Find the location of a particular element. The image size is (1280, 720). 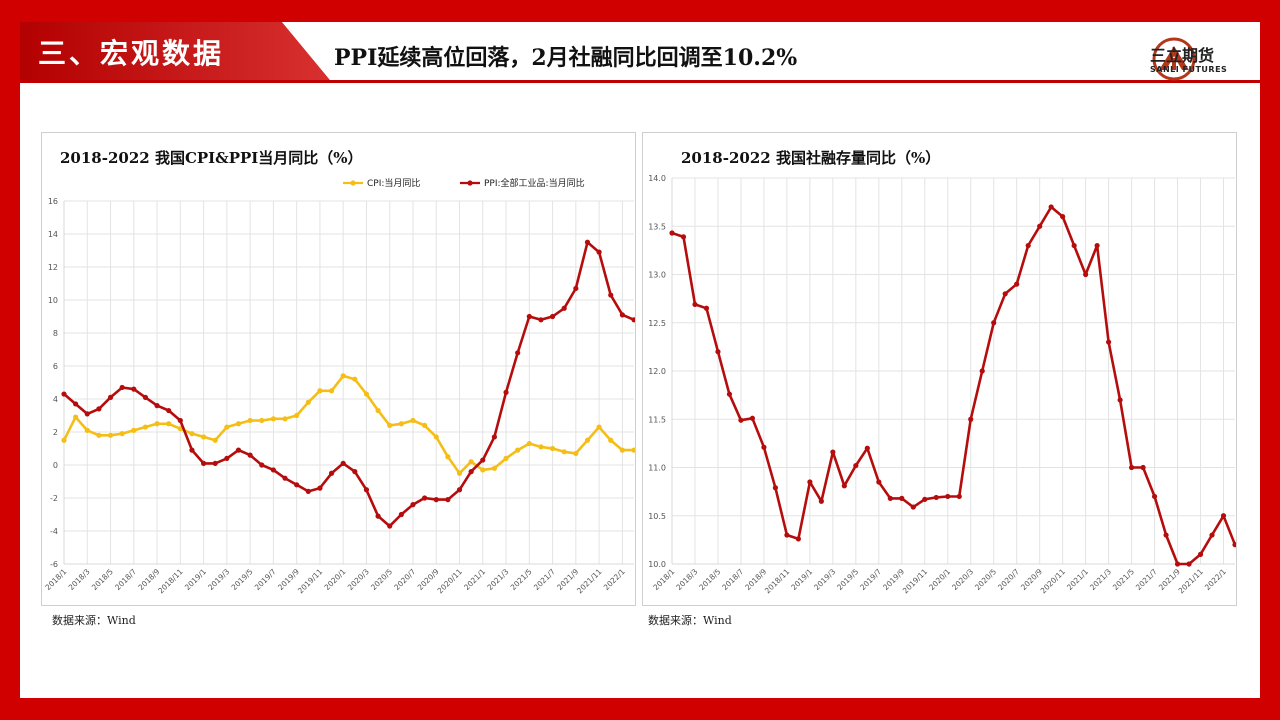

x-tick-label: 2018/5 is located at coordinates (709, 579).